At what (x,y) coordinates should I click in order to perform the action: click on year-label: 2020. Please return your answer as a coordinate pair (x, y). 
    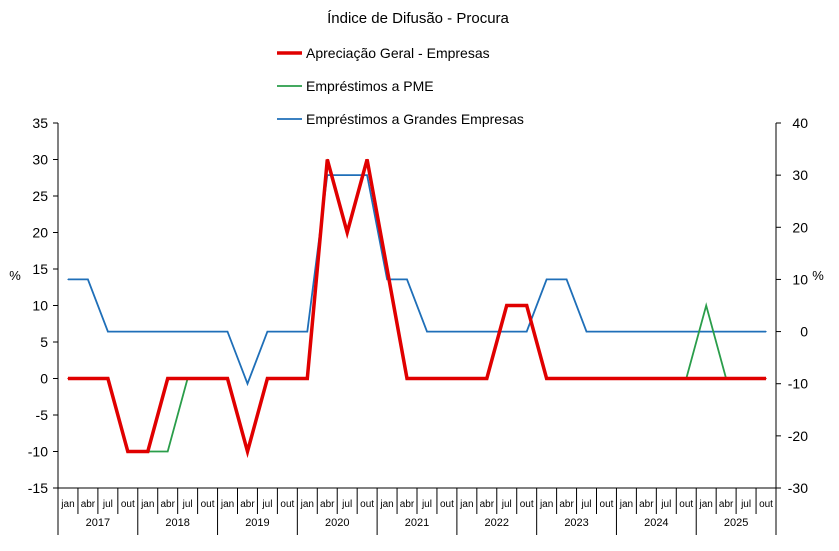
    Looking at the image, I should click on (337, 523).